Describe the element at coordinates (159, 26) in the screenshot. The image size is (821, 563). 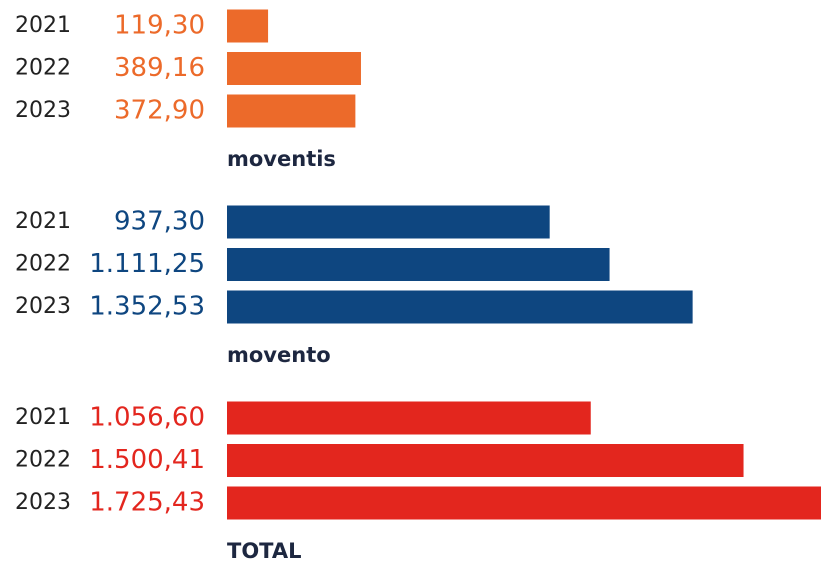
I see `value-label: 119,30` at that location.